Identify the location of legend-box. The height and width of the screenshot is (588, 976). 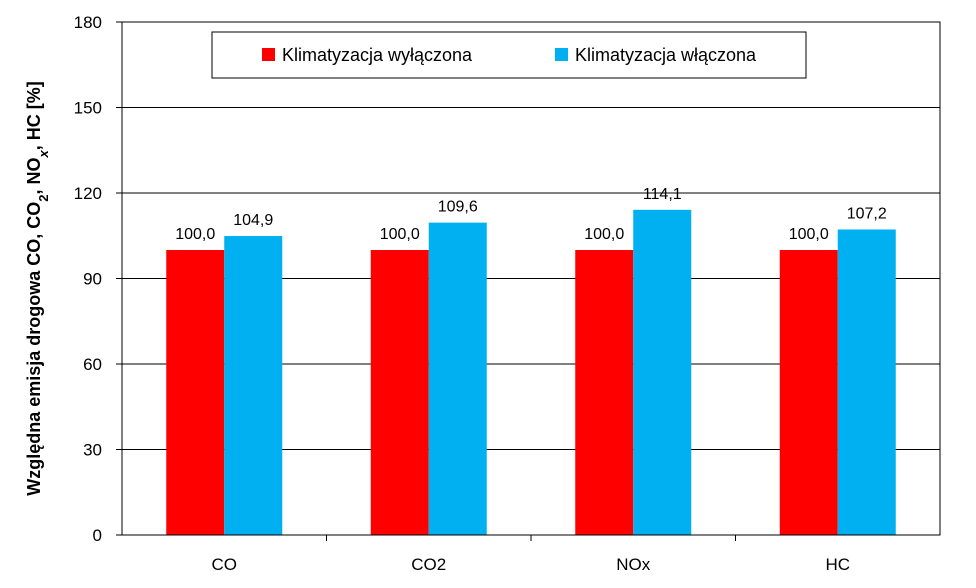
(509, 55).